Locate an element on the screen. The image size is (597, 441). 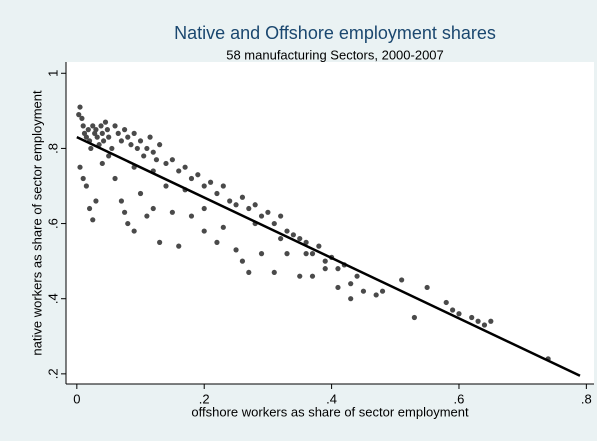
y-tick-label: .8 is located at coordinates (52, 148).